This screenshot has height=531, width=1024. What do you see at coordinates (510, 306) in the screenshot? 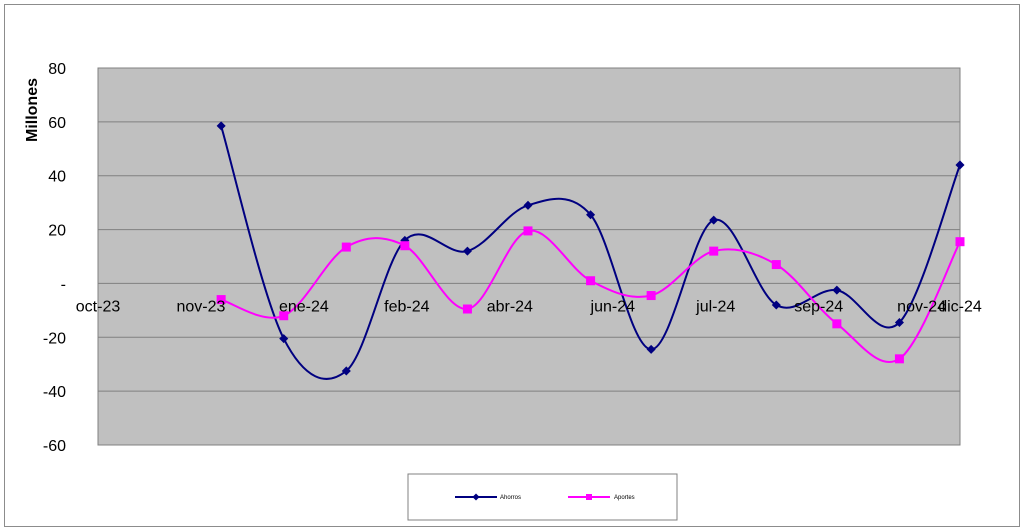
I see `x-tick-label: abr-24` at bounding box center [510, 306].